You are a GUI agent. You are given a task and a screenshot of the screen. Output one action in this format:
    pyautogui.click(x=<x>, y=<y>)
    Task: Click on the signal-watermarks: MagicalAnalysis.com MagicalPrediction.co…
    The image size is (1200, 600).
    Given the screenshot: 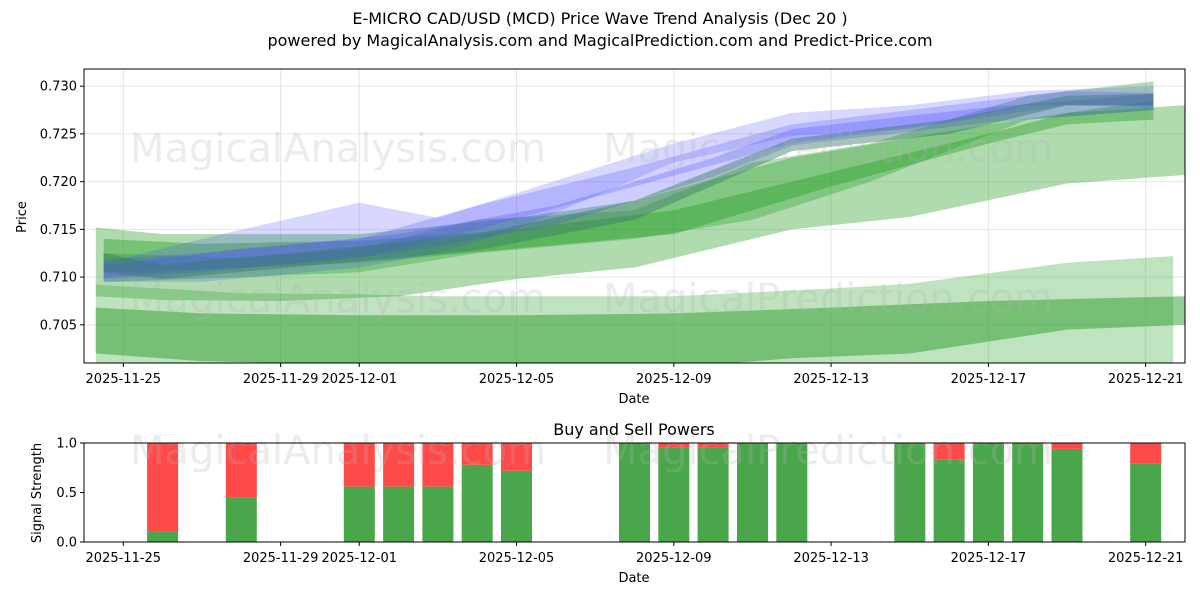 What is the action you would take?
    pyautogui.click(x=591, y=451)
    